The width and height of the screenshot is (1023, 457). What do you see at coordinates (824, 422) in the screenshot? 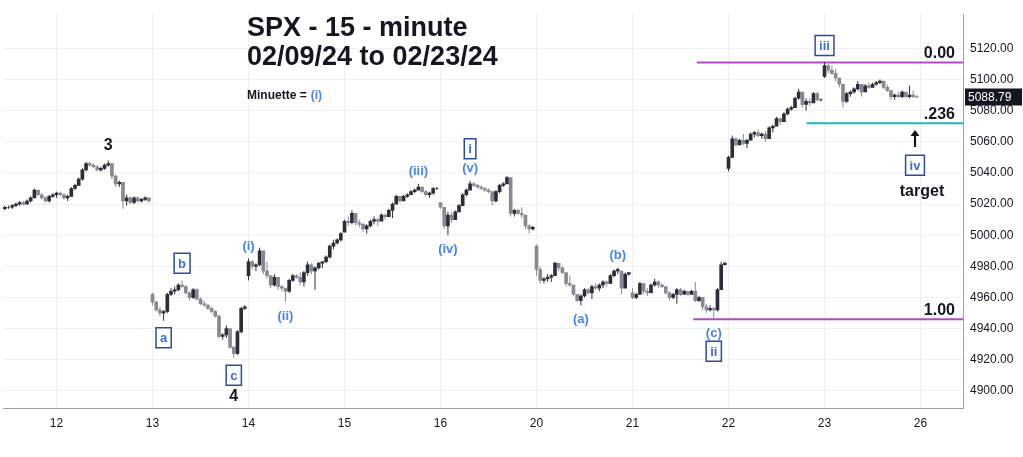
I see `x-tick-label: 23` at bounding box center [824, 422].